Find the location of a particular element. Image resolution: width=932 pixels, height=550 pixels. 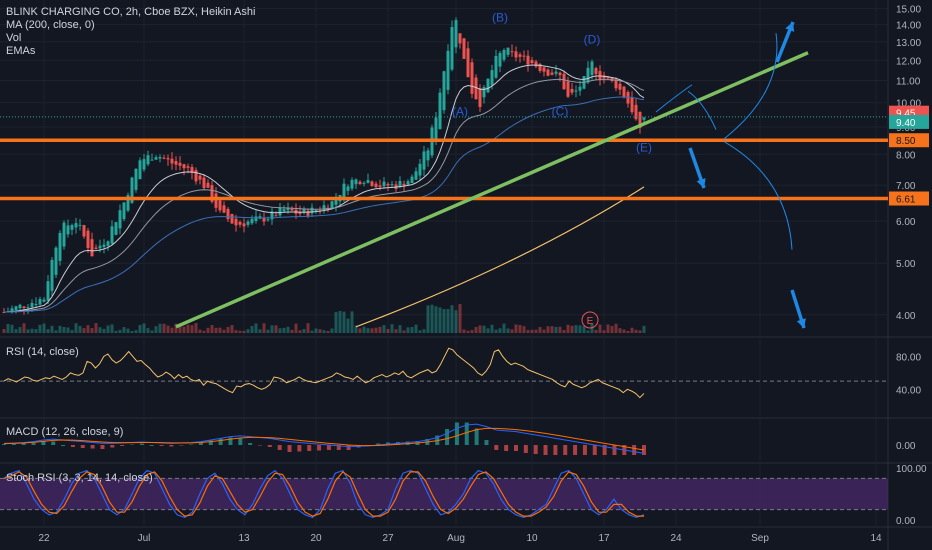

wave-label: (A) is located at coordinates (460, 112).